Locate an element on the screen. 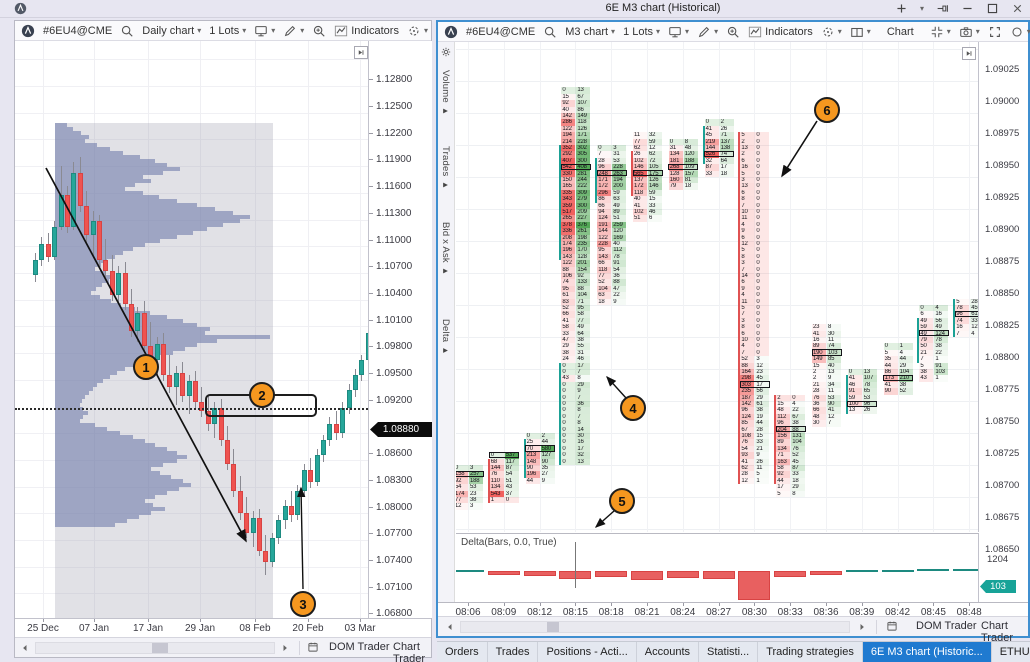 This screenshot has width=1030, height=662. footprint-ask-cell: 44 is located at coordinates (905, 359).